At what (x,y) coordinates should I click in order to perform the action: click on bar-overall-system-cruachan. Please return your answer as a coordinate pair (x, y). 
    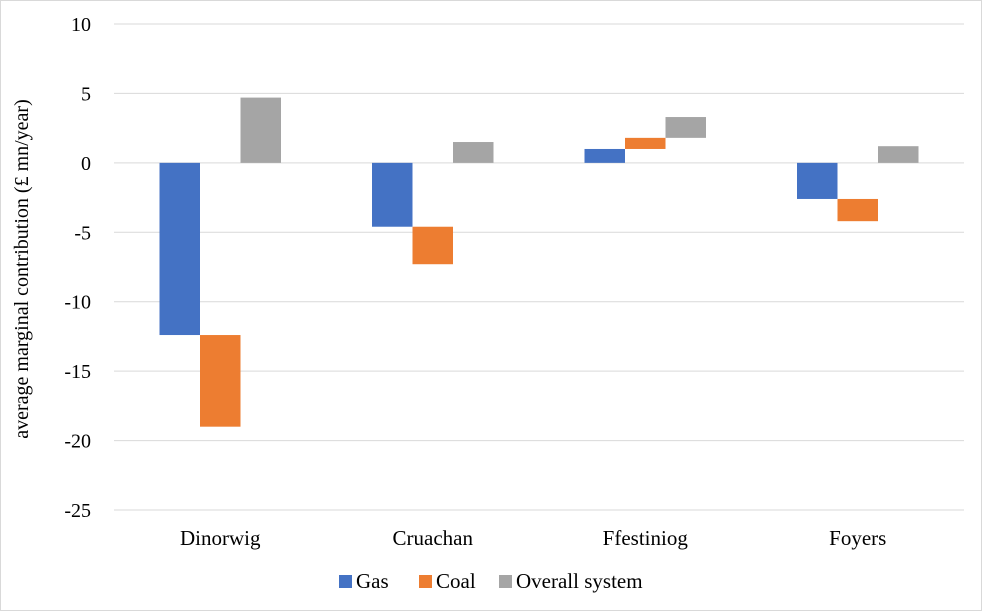
    Looking at the image, I should click on (473, 152).